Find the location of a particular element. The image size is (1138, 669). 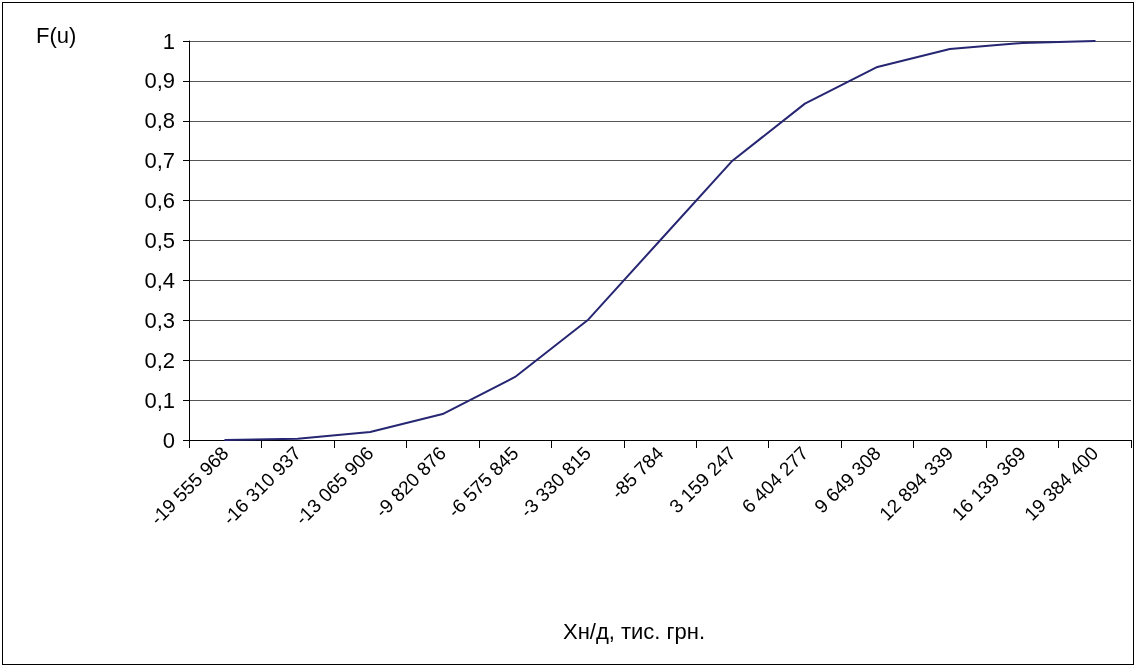

y-tick-label: 0,5 is located at coordinates (159, 240).